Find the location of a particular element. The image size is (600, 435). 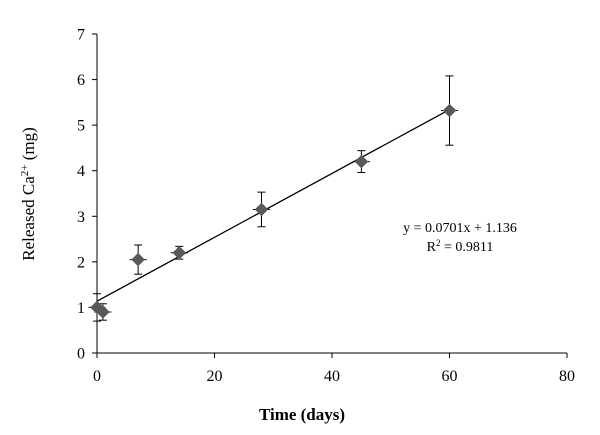

y-tick-label: 6 is located at coordinates (81, 80).